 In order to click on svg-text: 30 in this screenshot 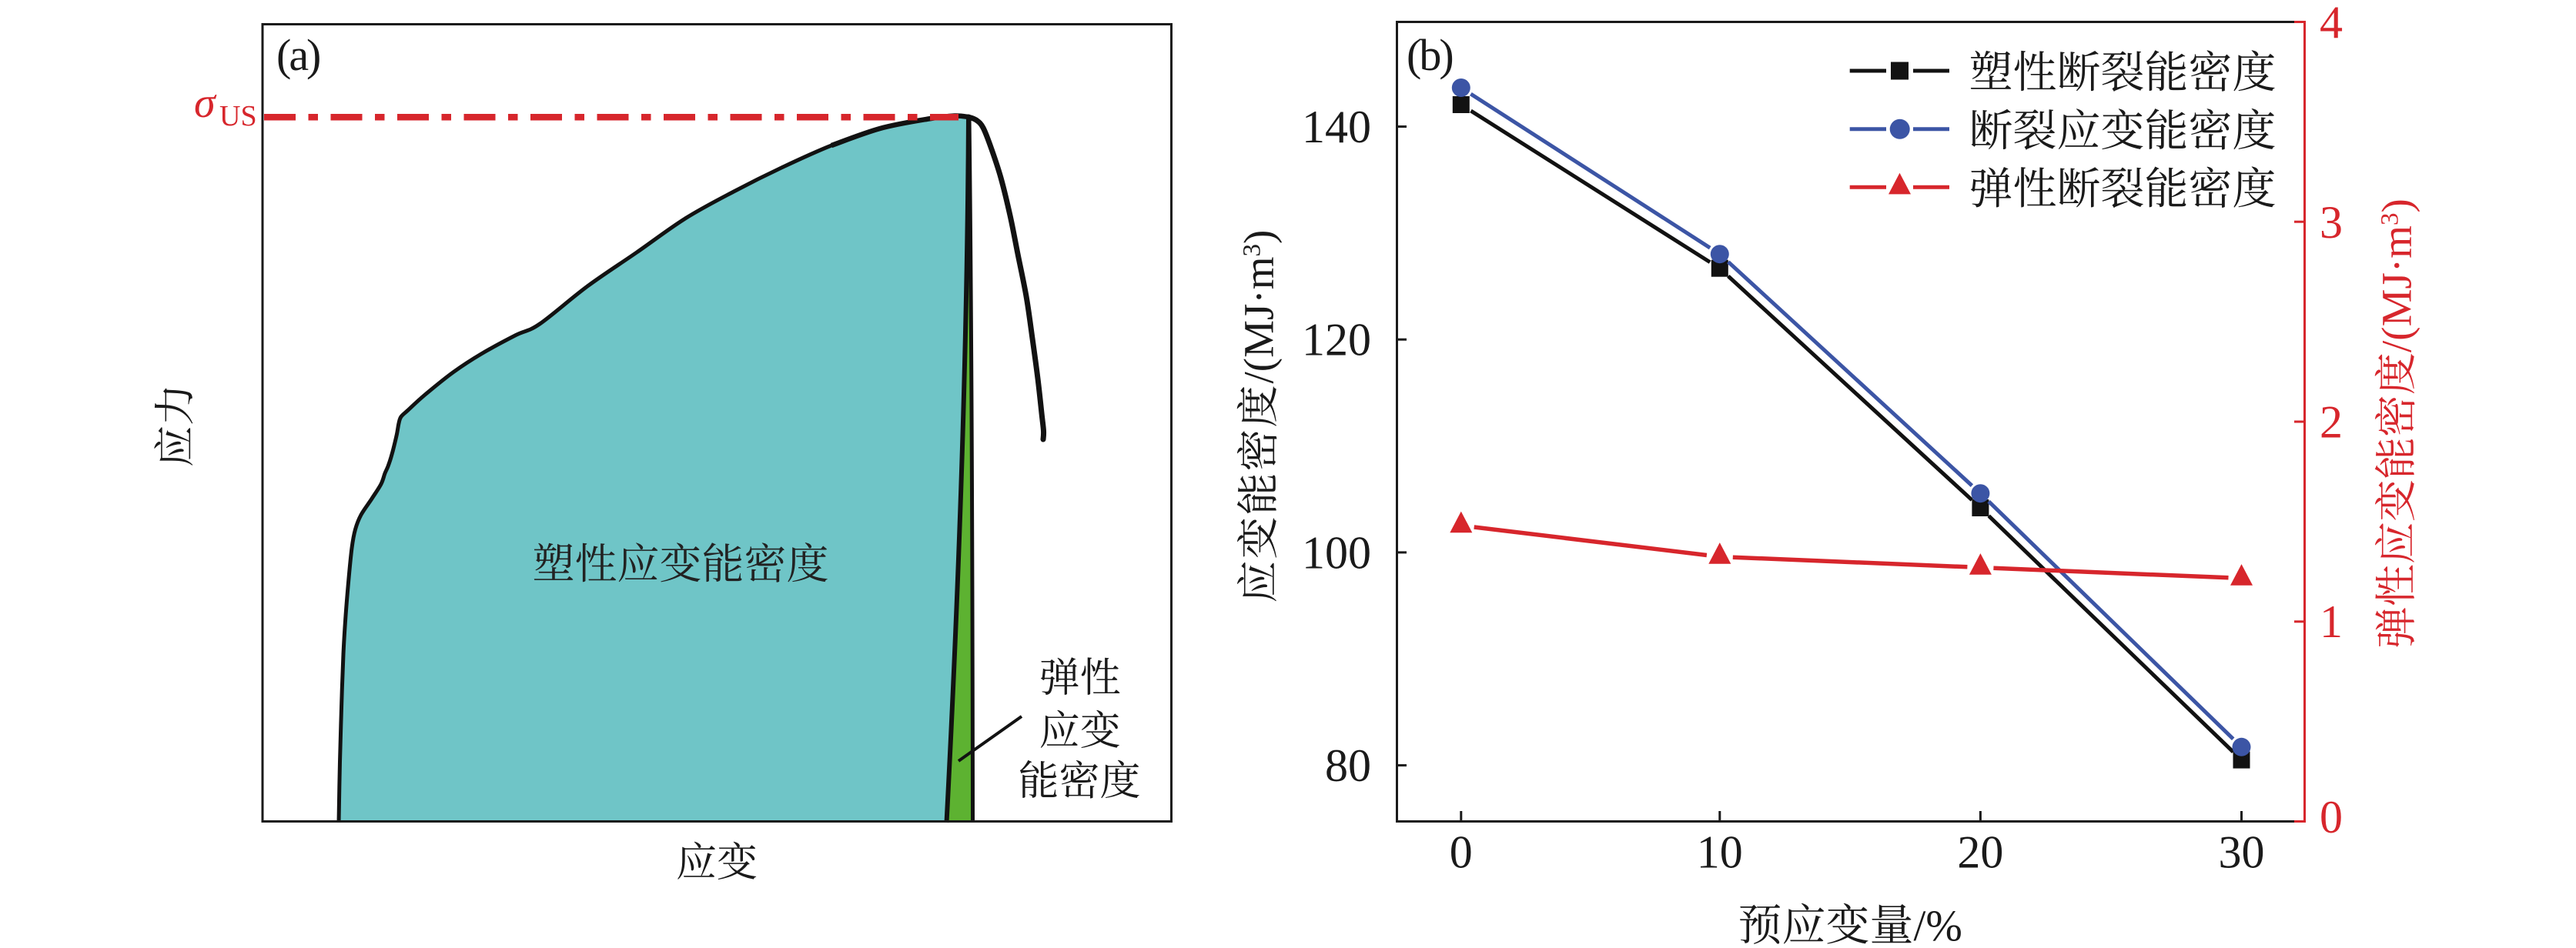, I will do `click(2242, 852)`.